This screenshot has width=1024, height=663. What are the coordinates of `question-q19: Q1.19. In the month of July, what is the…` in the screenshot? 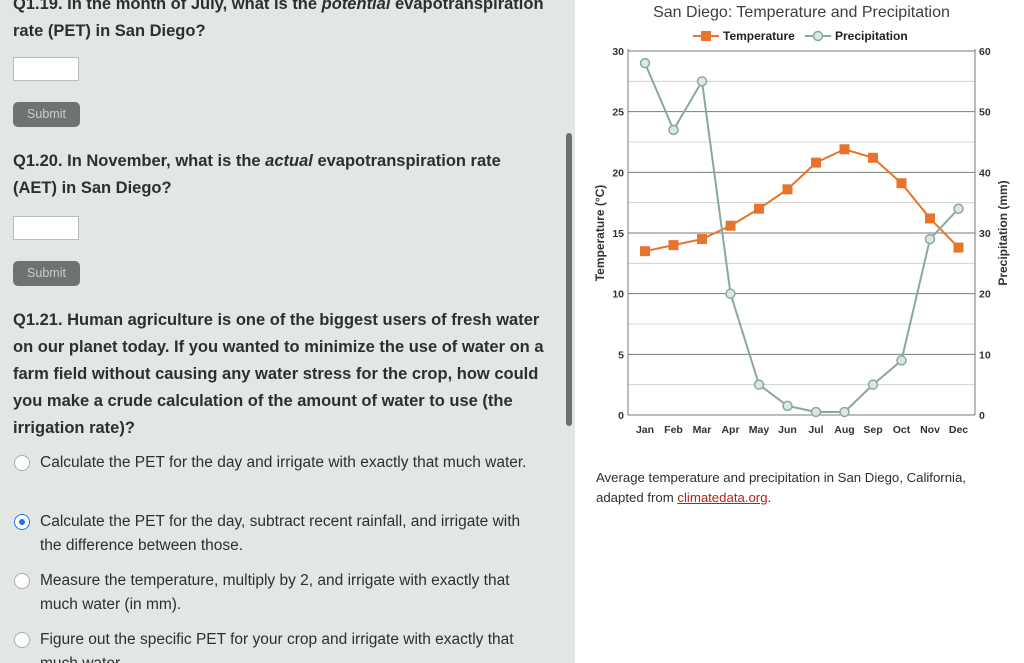 It's located at (280, 22).